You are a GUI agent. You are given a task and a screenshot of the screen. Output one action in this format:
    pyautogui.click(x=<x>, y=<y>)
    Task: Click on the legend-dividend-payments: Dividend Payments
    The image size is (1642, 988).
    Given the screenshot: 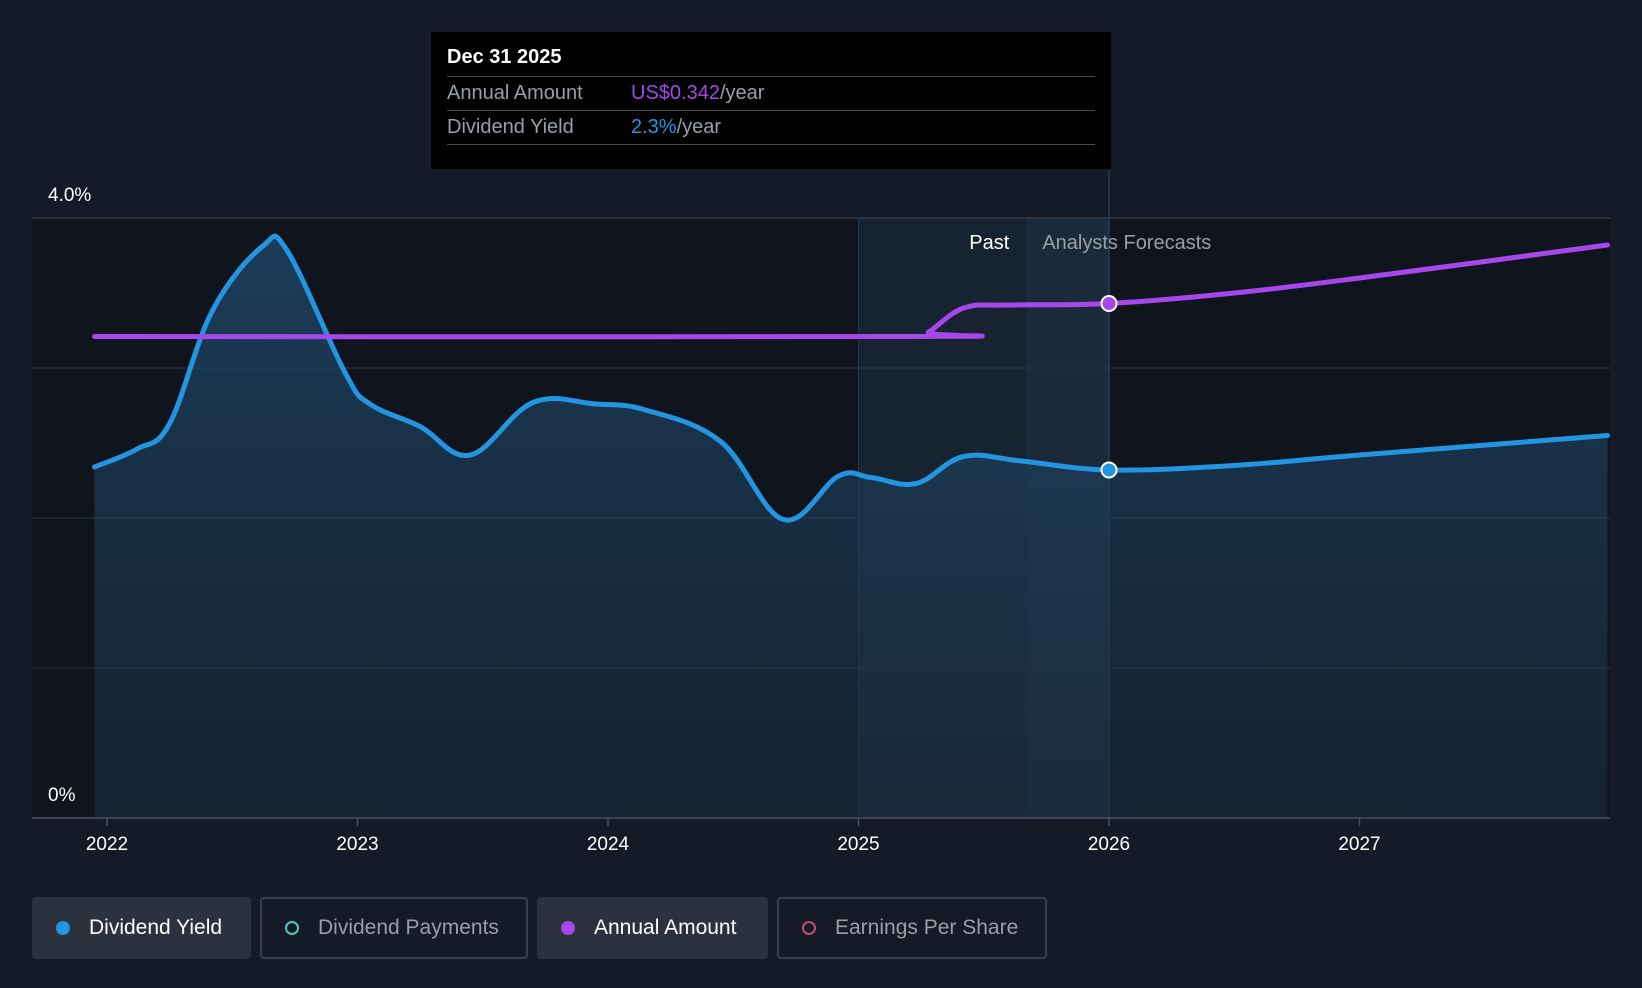 What is the action you would take?
    pyautogui.click(x=394, y=928)
    